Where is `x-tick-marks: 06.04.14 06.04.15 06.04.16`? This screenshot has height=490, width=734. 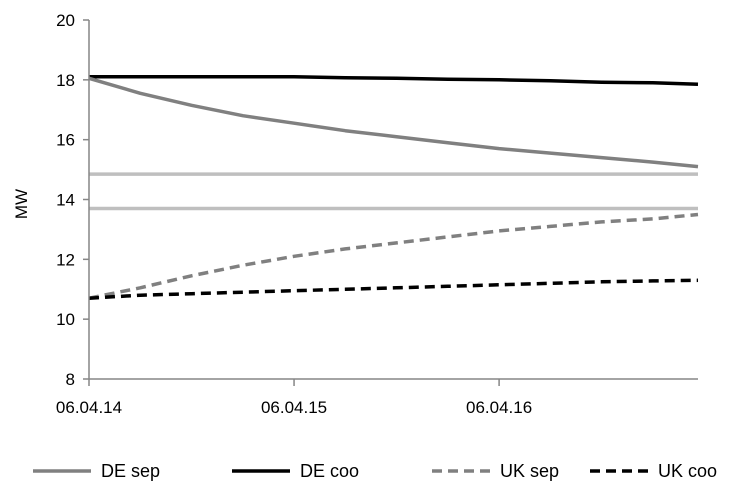
x-tick-marks: 06.04.14 06.04.15 06.04.16 is located at coordinates (294, 398).